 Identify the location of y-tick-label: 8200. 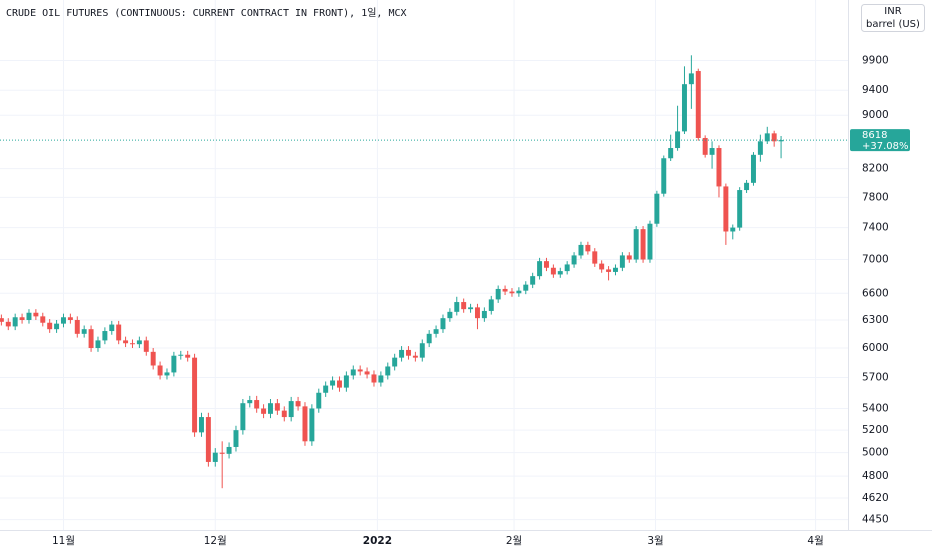
(875, 169).